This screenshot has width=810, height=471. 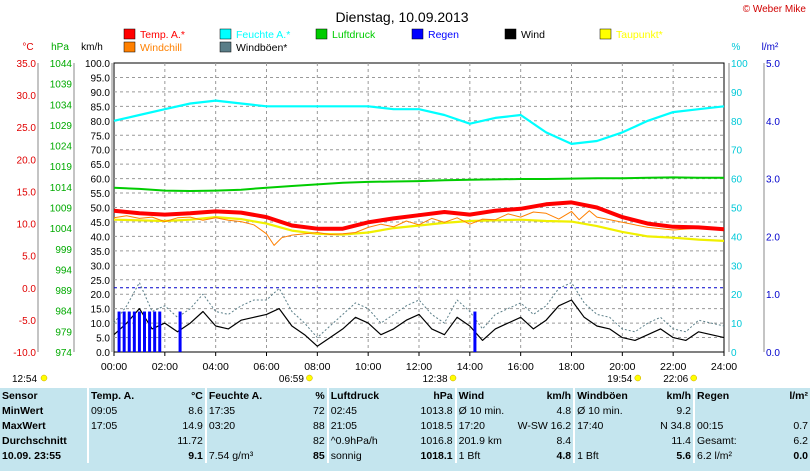 What do you see at coordinates (101, 180) in the screenshot?
I see `wind-tick-label: 60.0` at bounding box center [101, 180].